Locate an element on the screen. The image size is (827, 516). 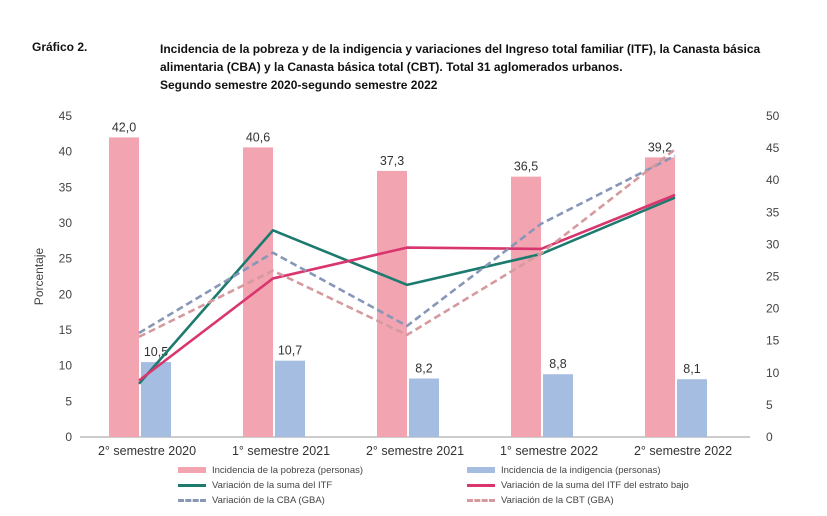
y2-tick-label-5: 25 is located at coordinates (773, 277).